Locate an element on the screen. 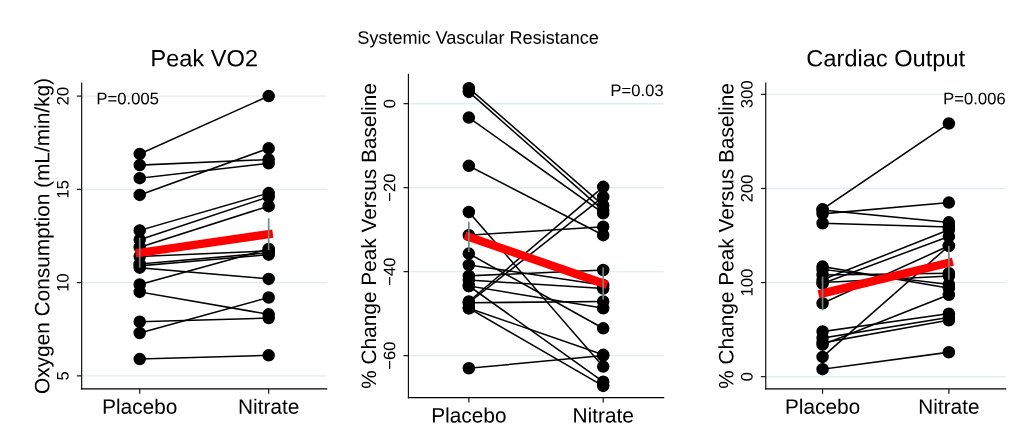 This screenshot has height=437, width=1021. annotation: P=0.03 is located at coordinates (637, 90).